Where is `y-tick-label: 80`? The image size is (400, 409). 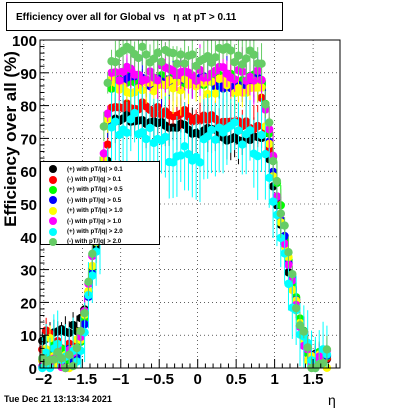 y-tick-label: 80 is located at coordinates (28, 107).